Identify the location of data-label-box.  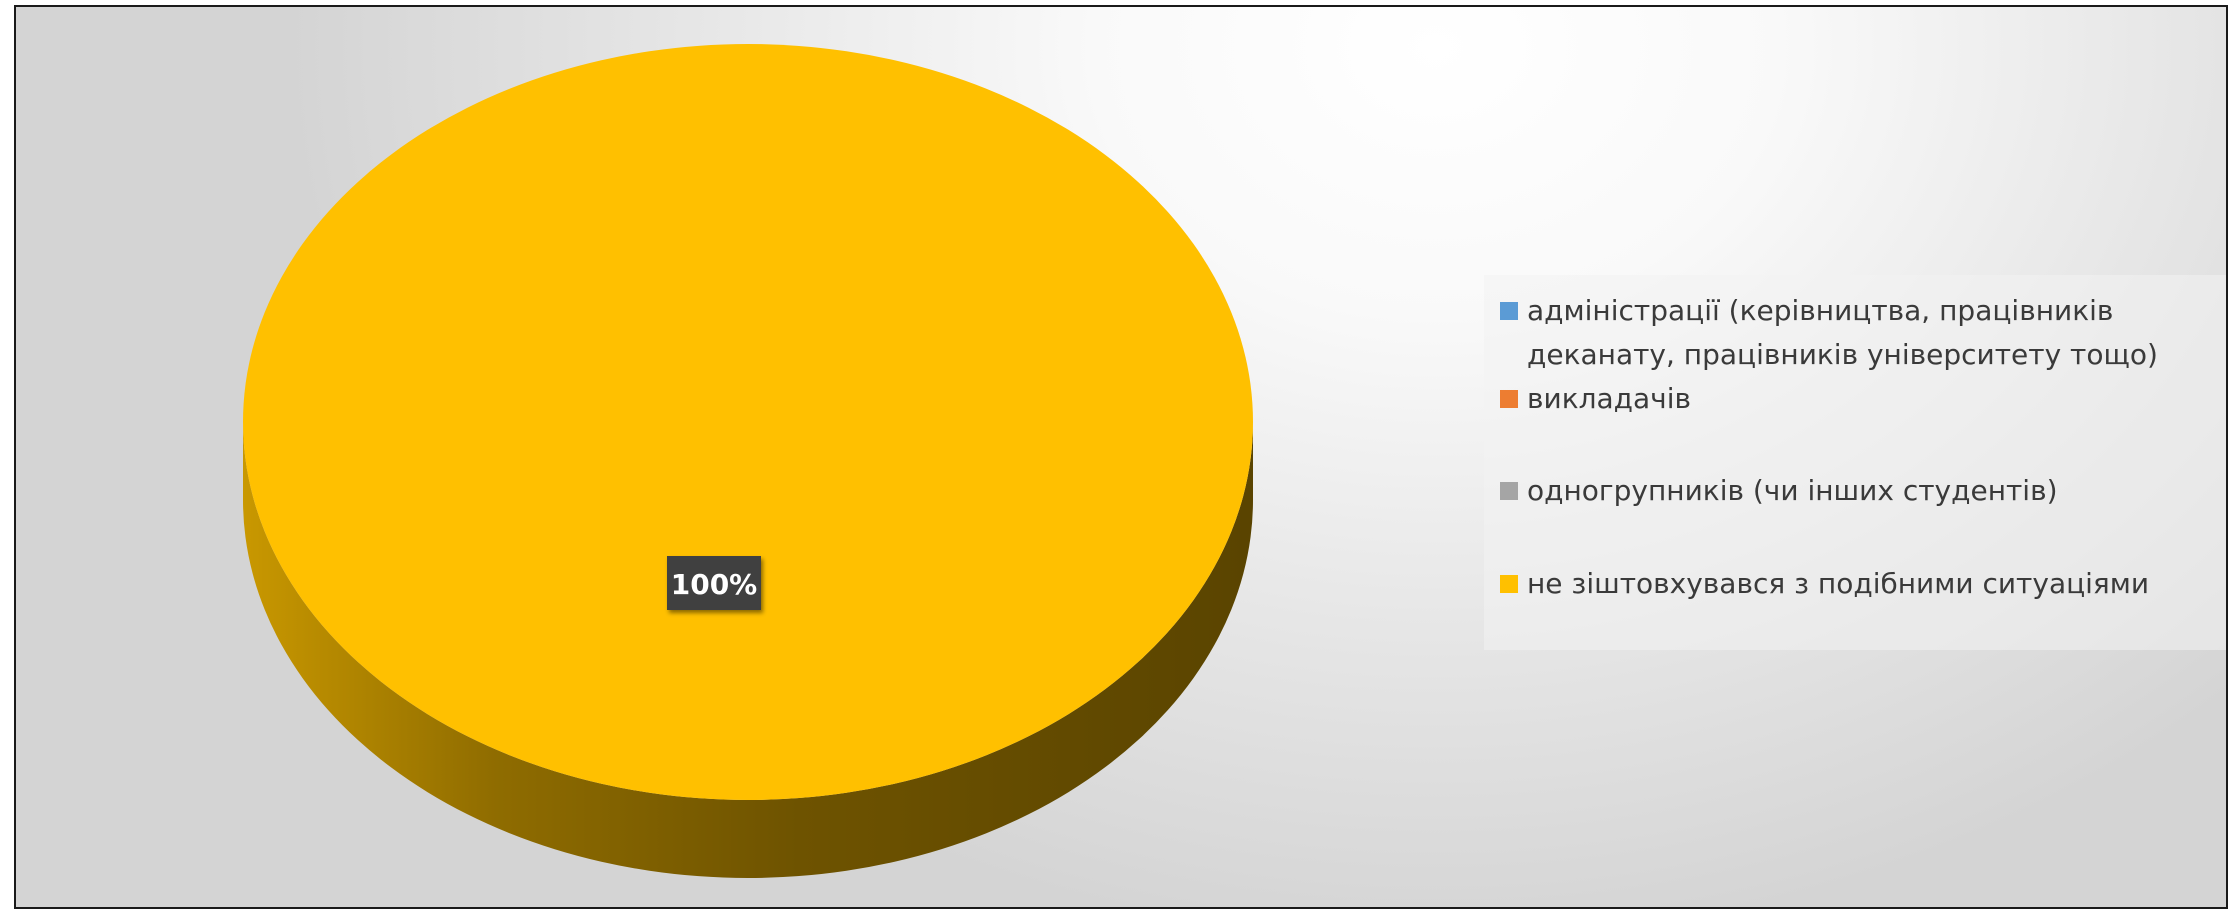
(714, 583).